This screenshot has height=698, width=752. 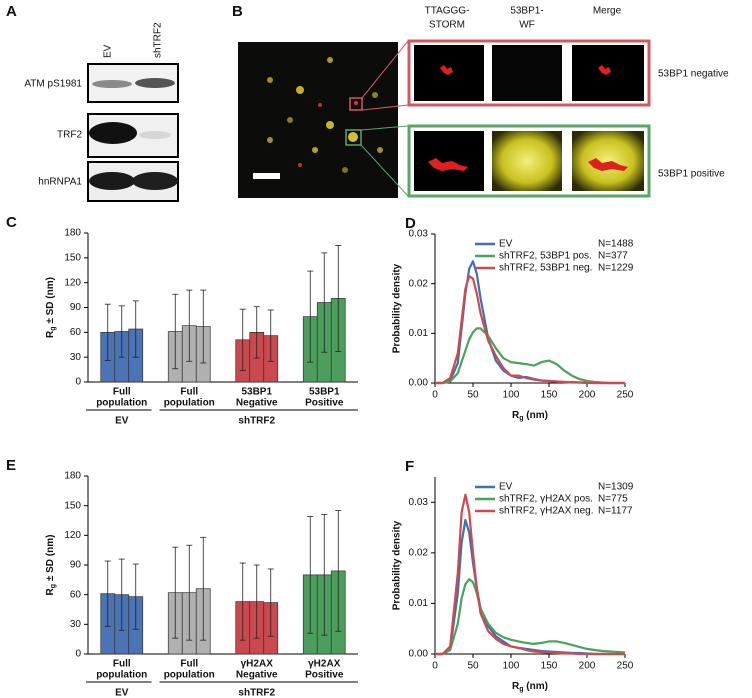 I want to click on legend-n: N=1309, so click(x=616, y=487).